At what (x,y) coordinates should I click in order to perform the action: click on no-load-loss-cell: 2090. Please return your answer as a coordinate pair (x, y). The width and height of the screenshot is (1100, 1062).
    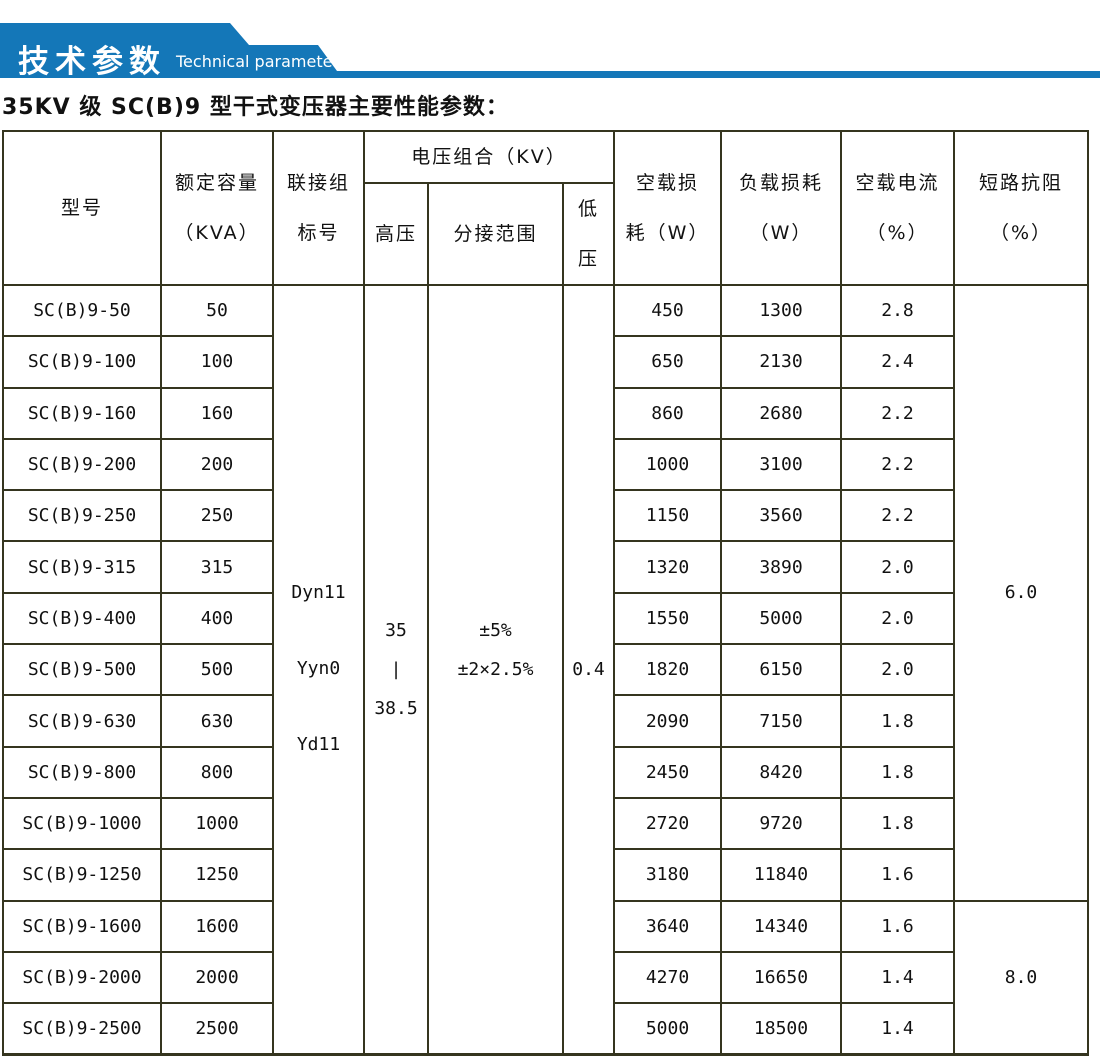
    Looking at the image, I should click on (668, 721).